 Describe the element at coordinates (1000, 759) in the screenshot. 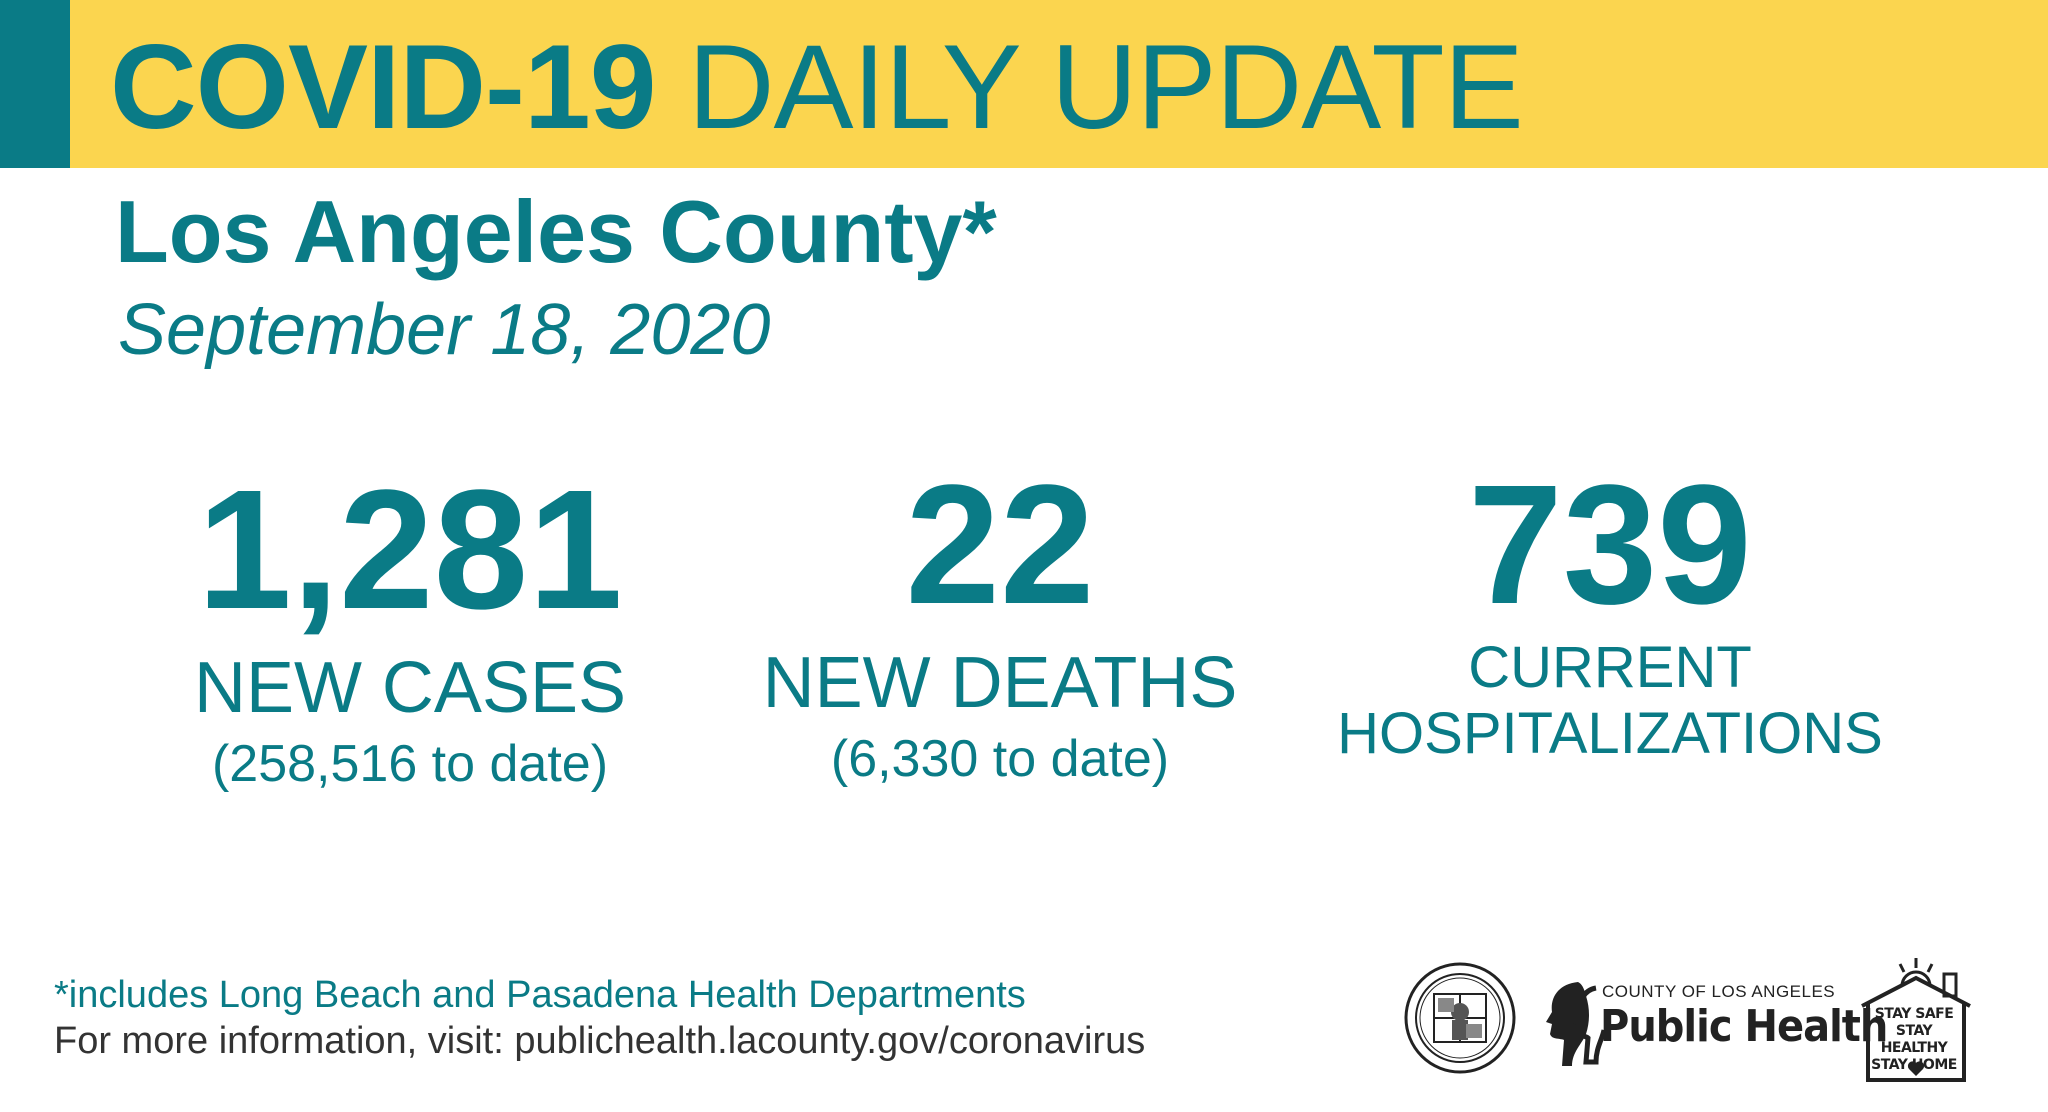

I see `deaths-to-date: (6,330 to date)` at that location.